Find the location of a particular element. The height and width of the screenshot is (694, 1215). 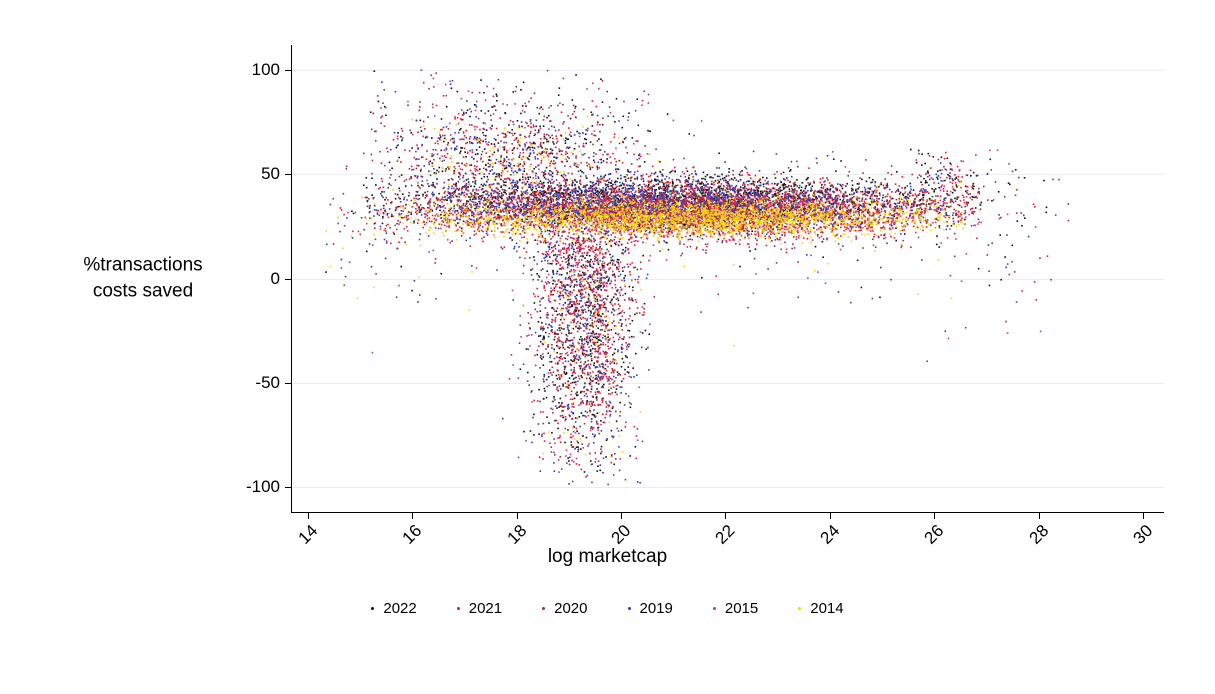

legend-item-2021: 2021 is located at coordinates (479, 608).